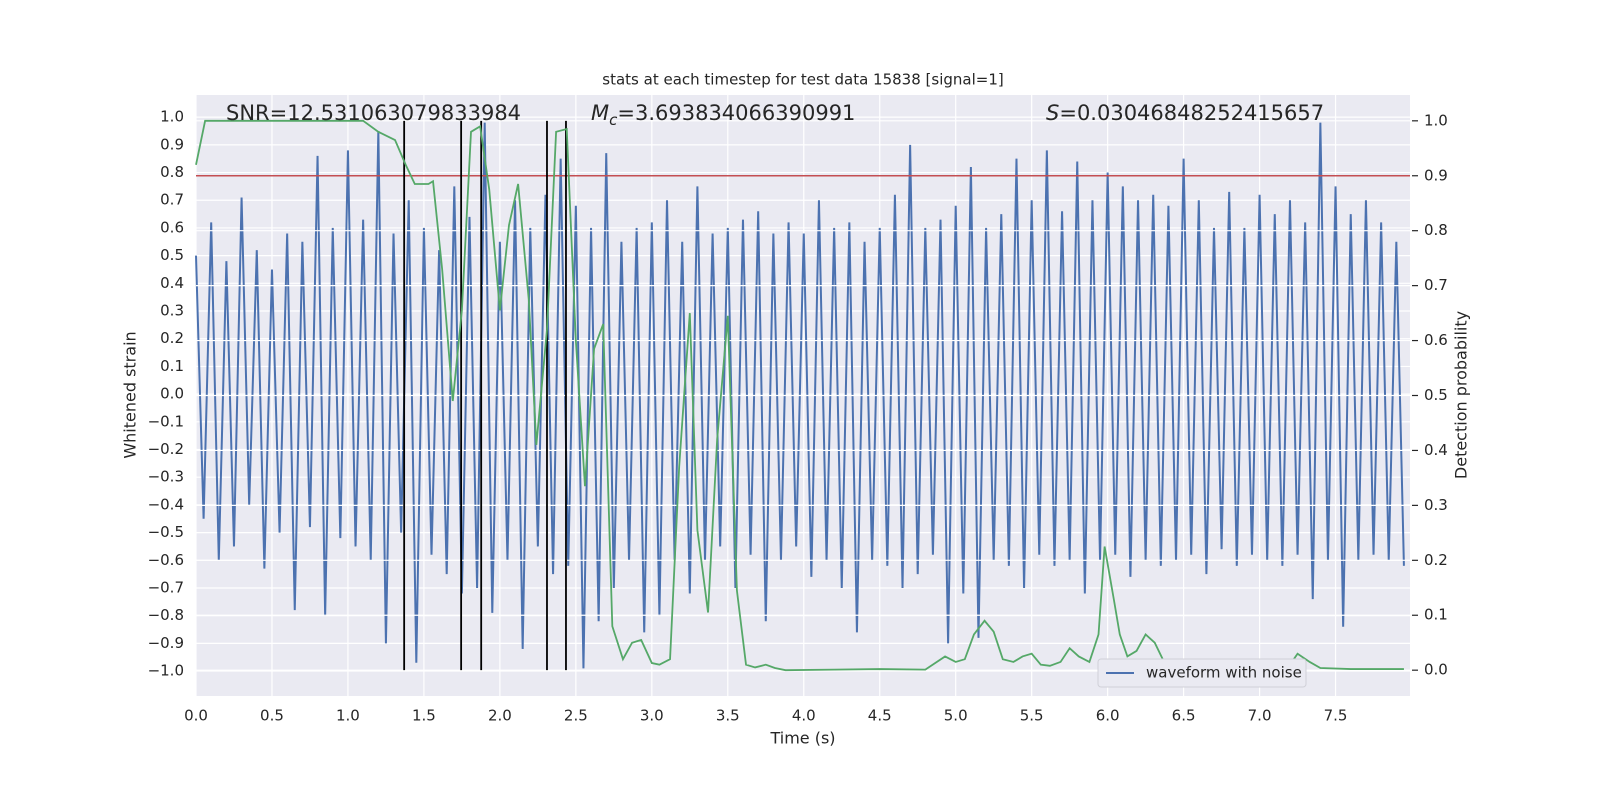 This screenshot has width=1600, height=800. What do you see at coordinates (1184, 716) in the screenshot?
I see `x-tick-label: 6.5` at bounding box center [1184, 716].